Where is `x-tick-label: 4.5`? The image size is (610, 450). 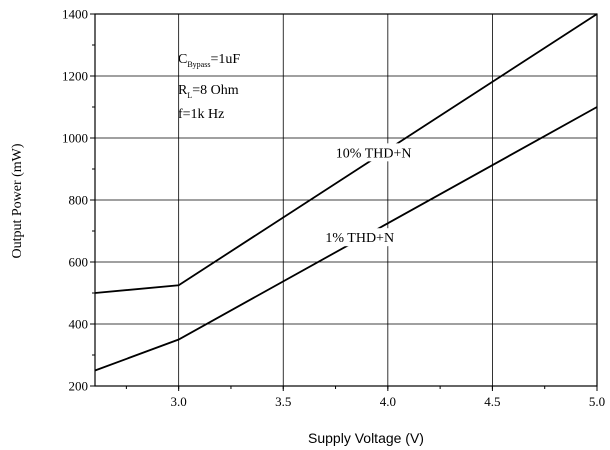
x-tick-label: 4.5 is located at coordinates (492, 401).